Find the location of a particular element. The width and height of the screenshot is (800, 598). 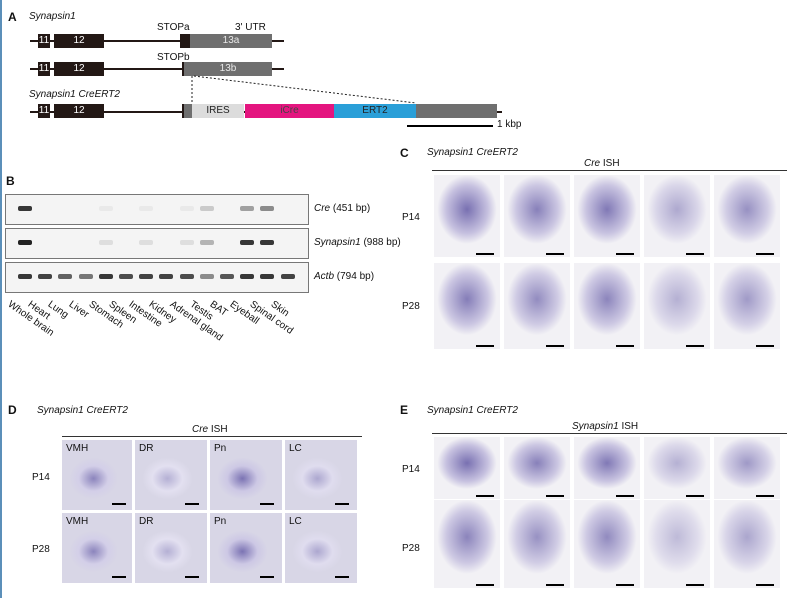

ires-box: IRES is located at coordinates (218, 111).